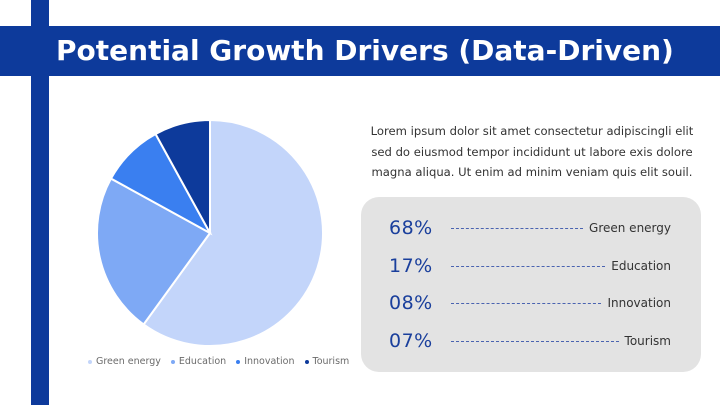  What do you see at coordinates (411, 341) in the screenshot?
I see `stat-percent: 07%` at bounding box center [411, 341].